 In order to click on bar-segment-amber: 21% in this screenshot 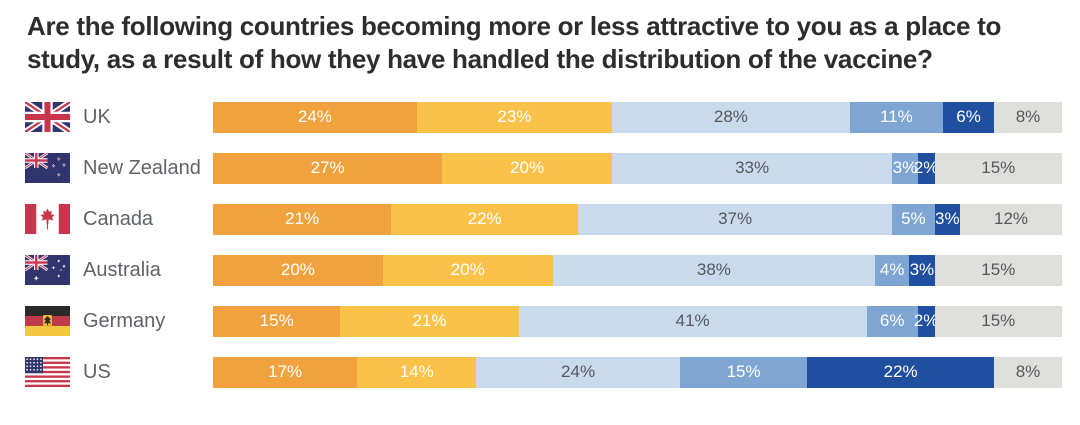, I will do `click(429, 321)`.